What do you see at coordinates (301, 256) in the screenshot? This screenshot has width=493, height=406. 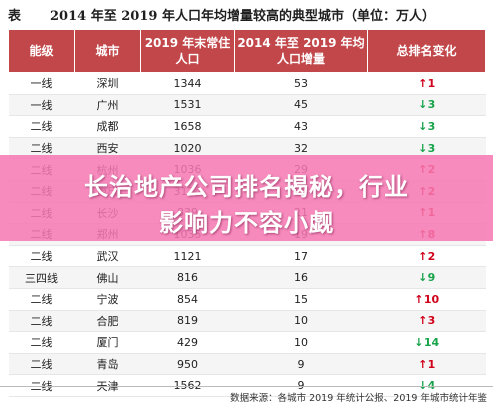 I see `cell-increase: 17` at bounding box center [301, 256].